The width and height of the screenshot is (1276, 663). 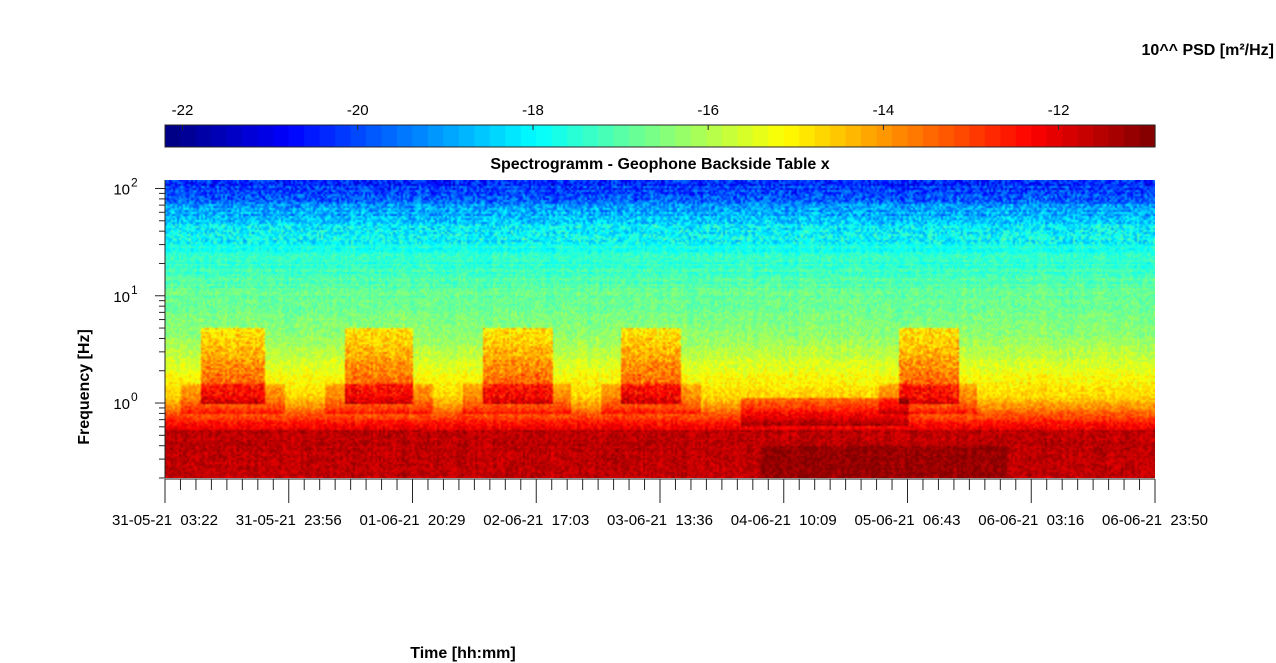 What do you see at coordinates (1031, 520) in the screenshot?
I see `x-tick-label: 06-06-21 03:16` at bounding box center [1031, 520].